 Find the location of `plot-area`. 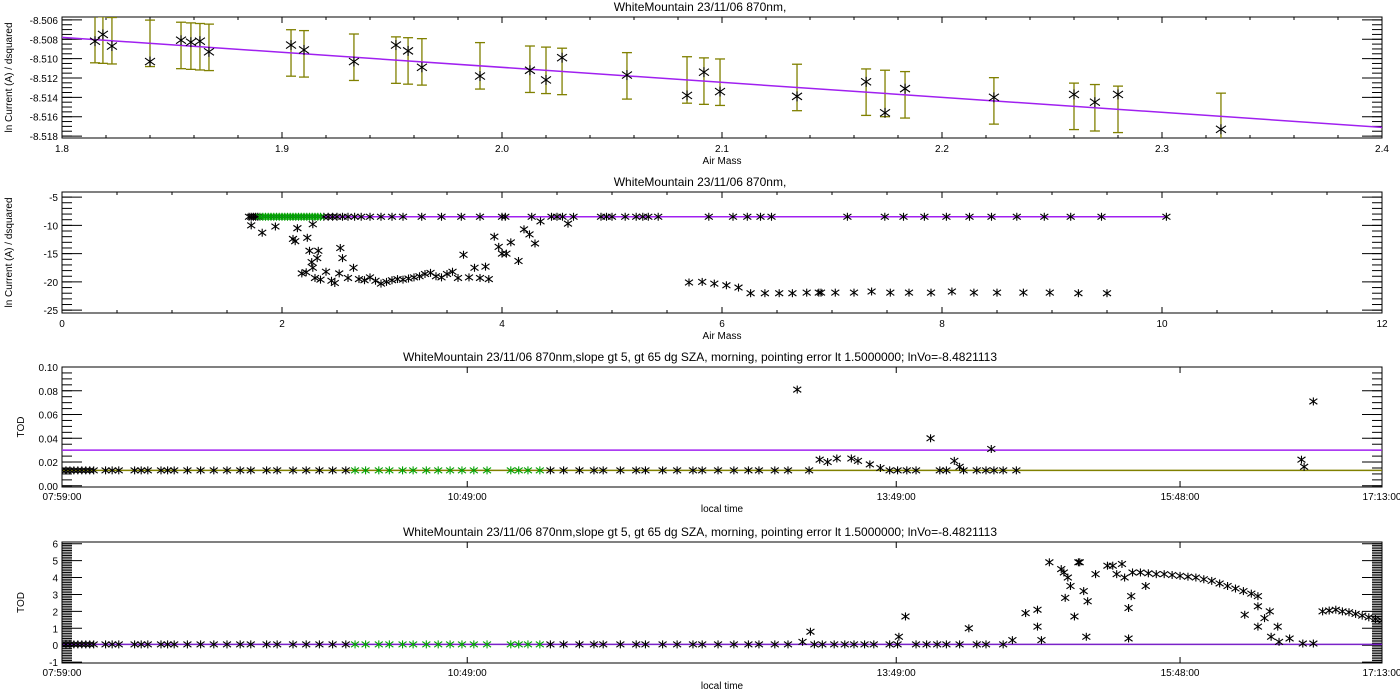

plot-area is located at coordinates (722, 430).